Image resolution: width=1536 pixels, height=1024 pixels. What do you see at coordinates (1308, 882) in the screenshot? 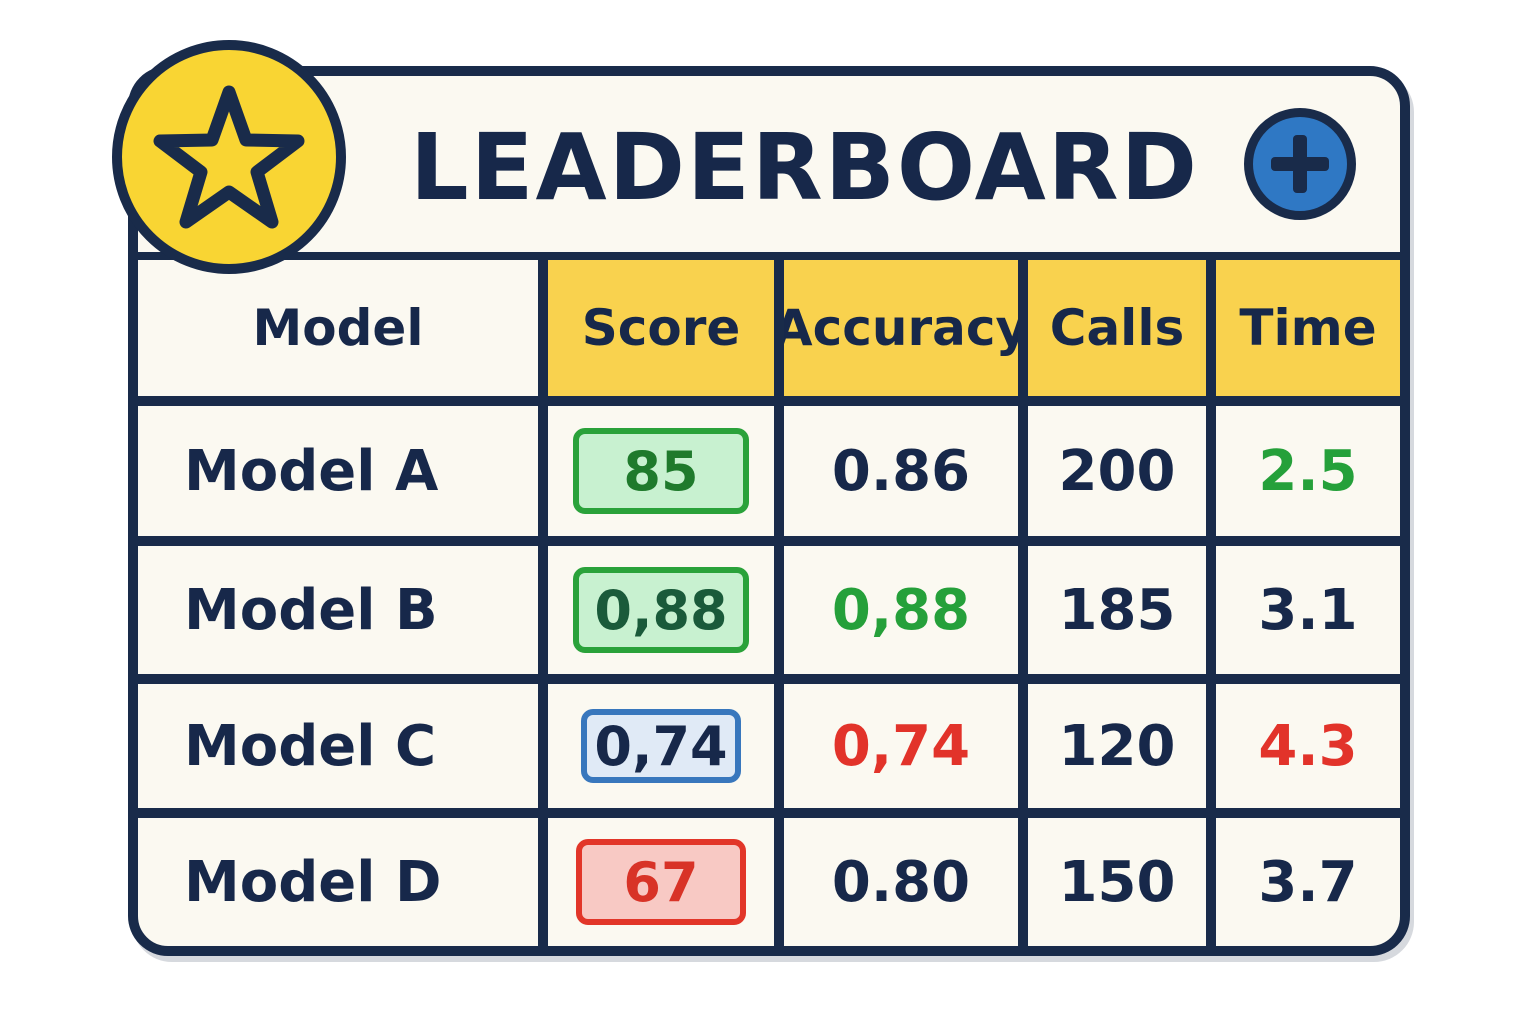
I see `time-value: 3.7` at bounding box center [1308, 882].